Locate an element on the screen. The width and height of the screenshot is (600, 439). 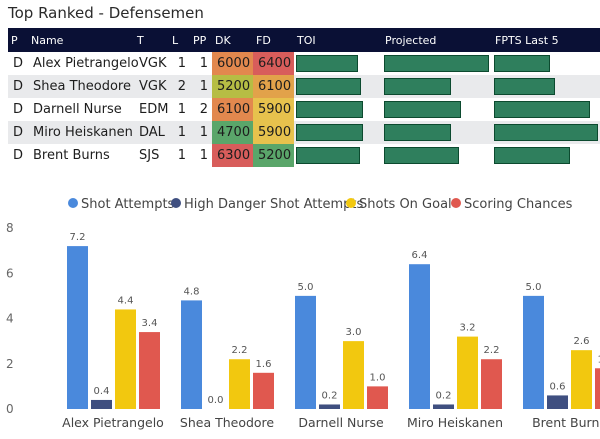
data-label: 4.4 is located at coordinates (126, 300).